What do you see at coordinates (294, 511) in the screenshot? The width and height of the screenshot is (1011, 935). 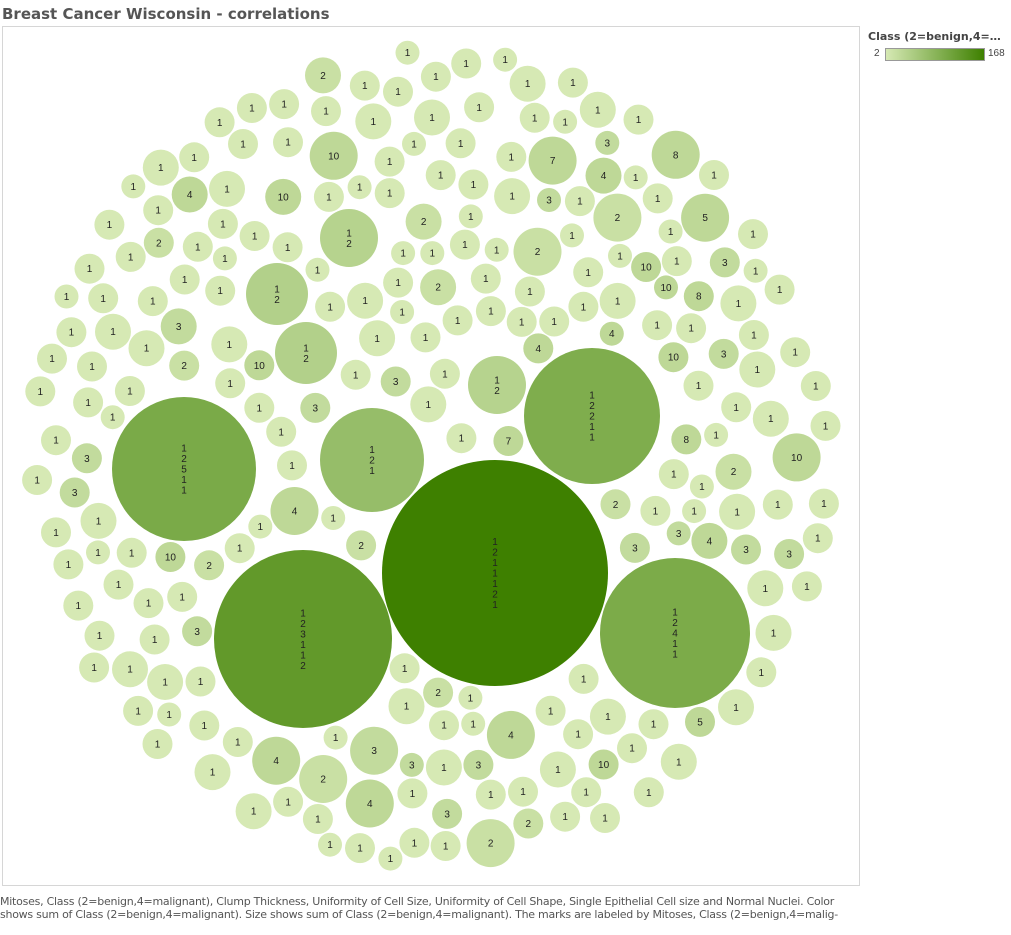 I see `bubble: 4` at bounding box center [294, 511].